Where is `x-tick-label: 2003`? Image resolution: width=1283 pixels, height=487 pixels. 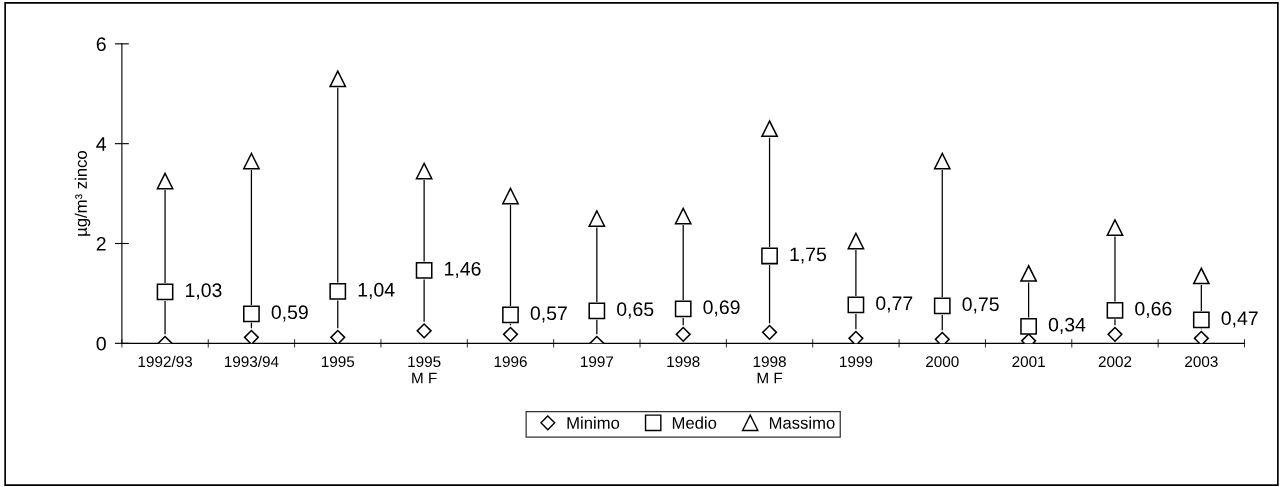 x-tick-label: 2003 is located at coordinates (1201, 362).